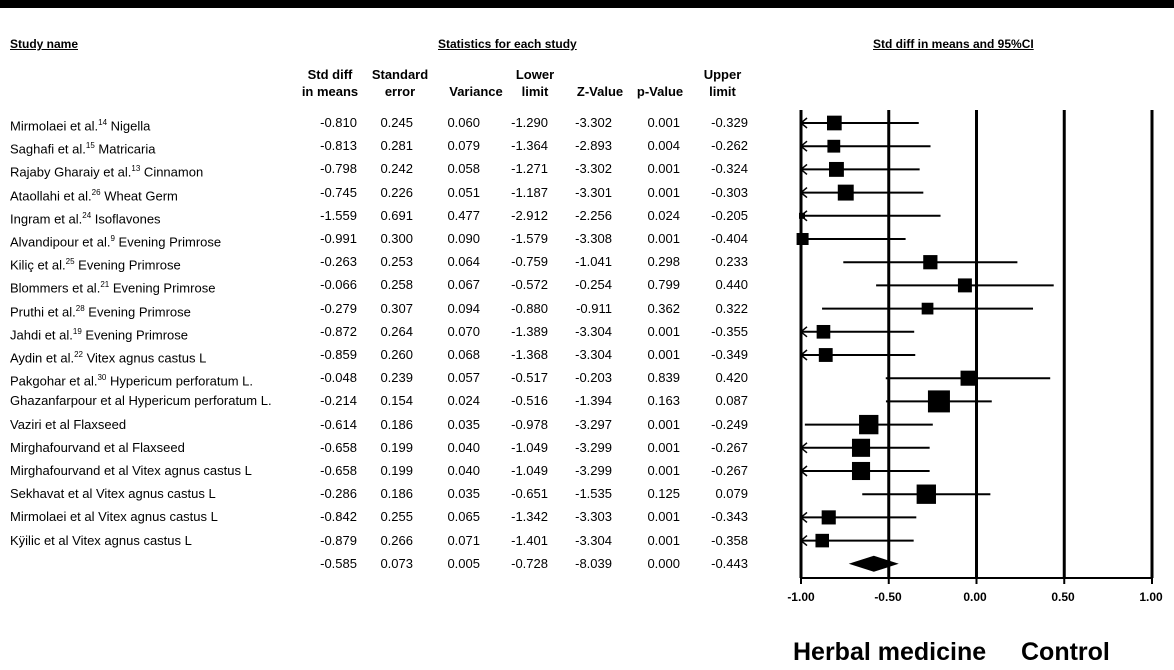  Describe the element at coordinates (529, 494) in the screenshot. I see `study-lower: -0.651` at that location.